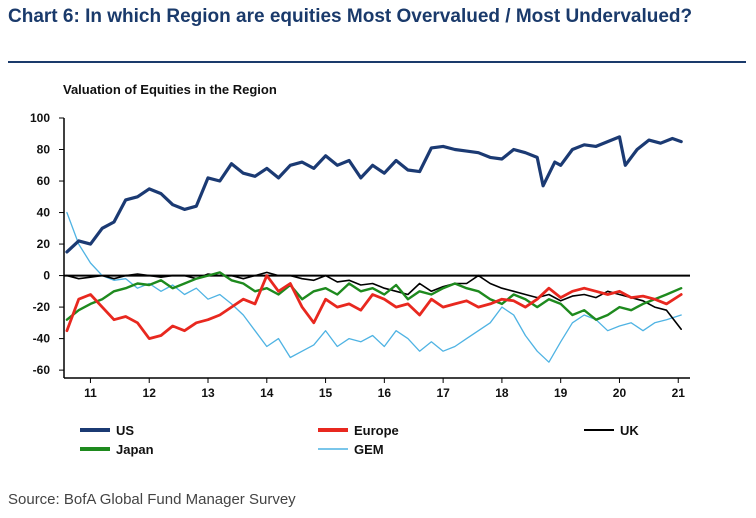 Image resolution: width=756 pixels, height=518 pixels. I want to click on y-tick-label: 0, so click(46, 276).